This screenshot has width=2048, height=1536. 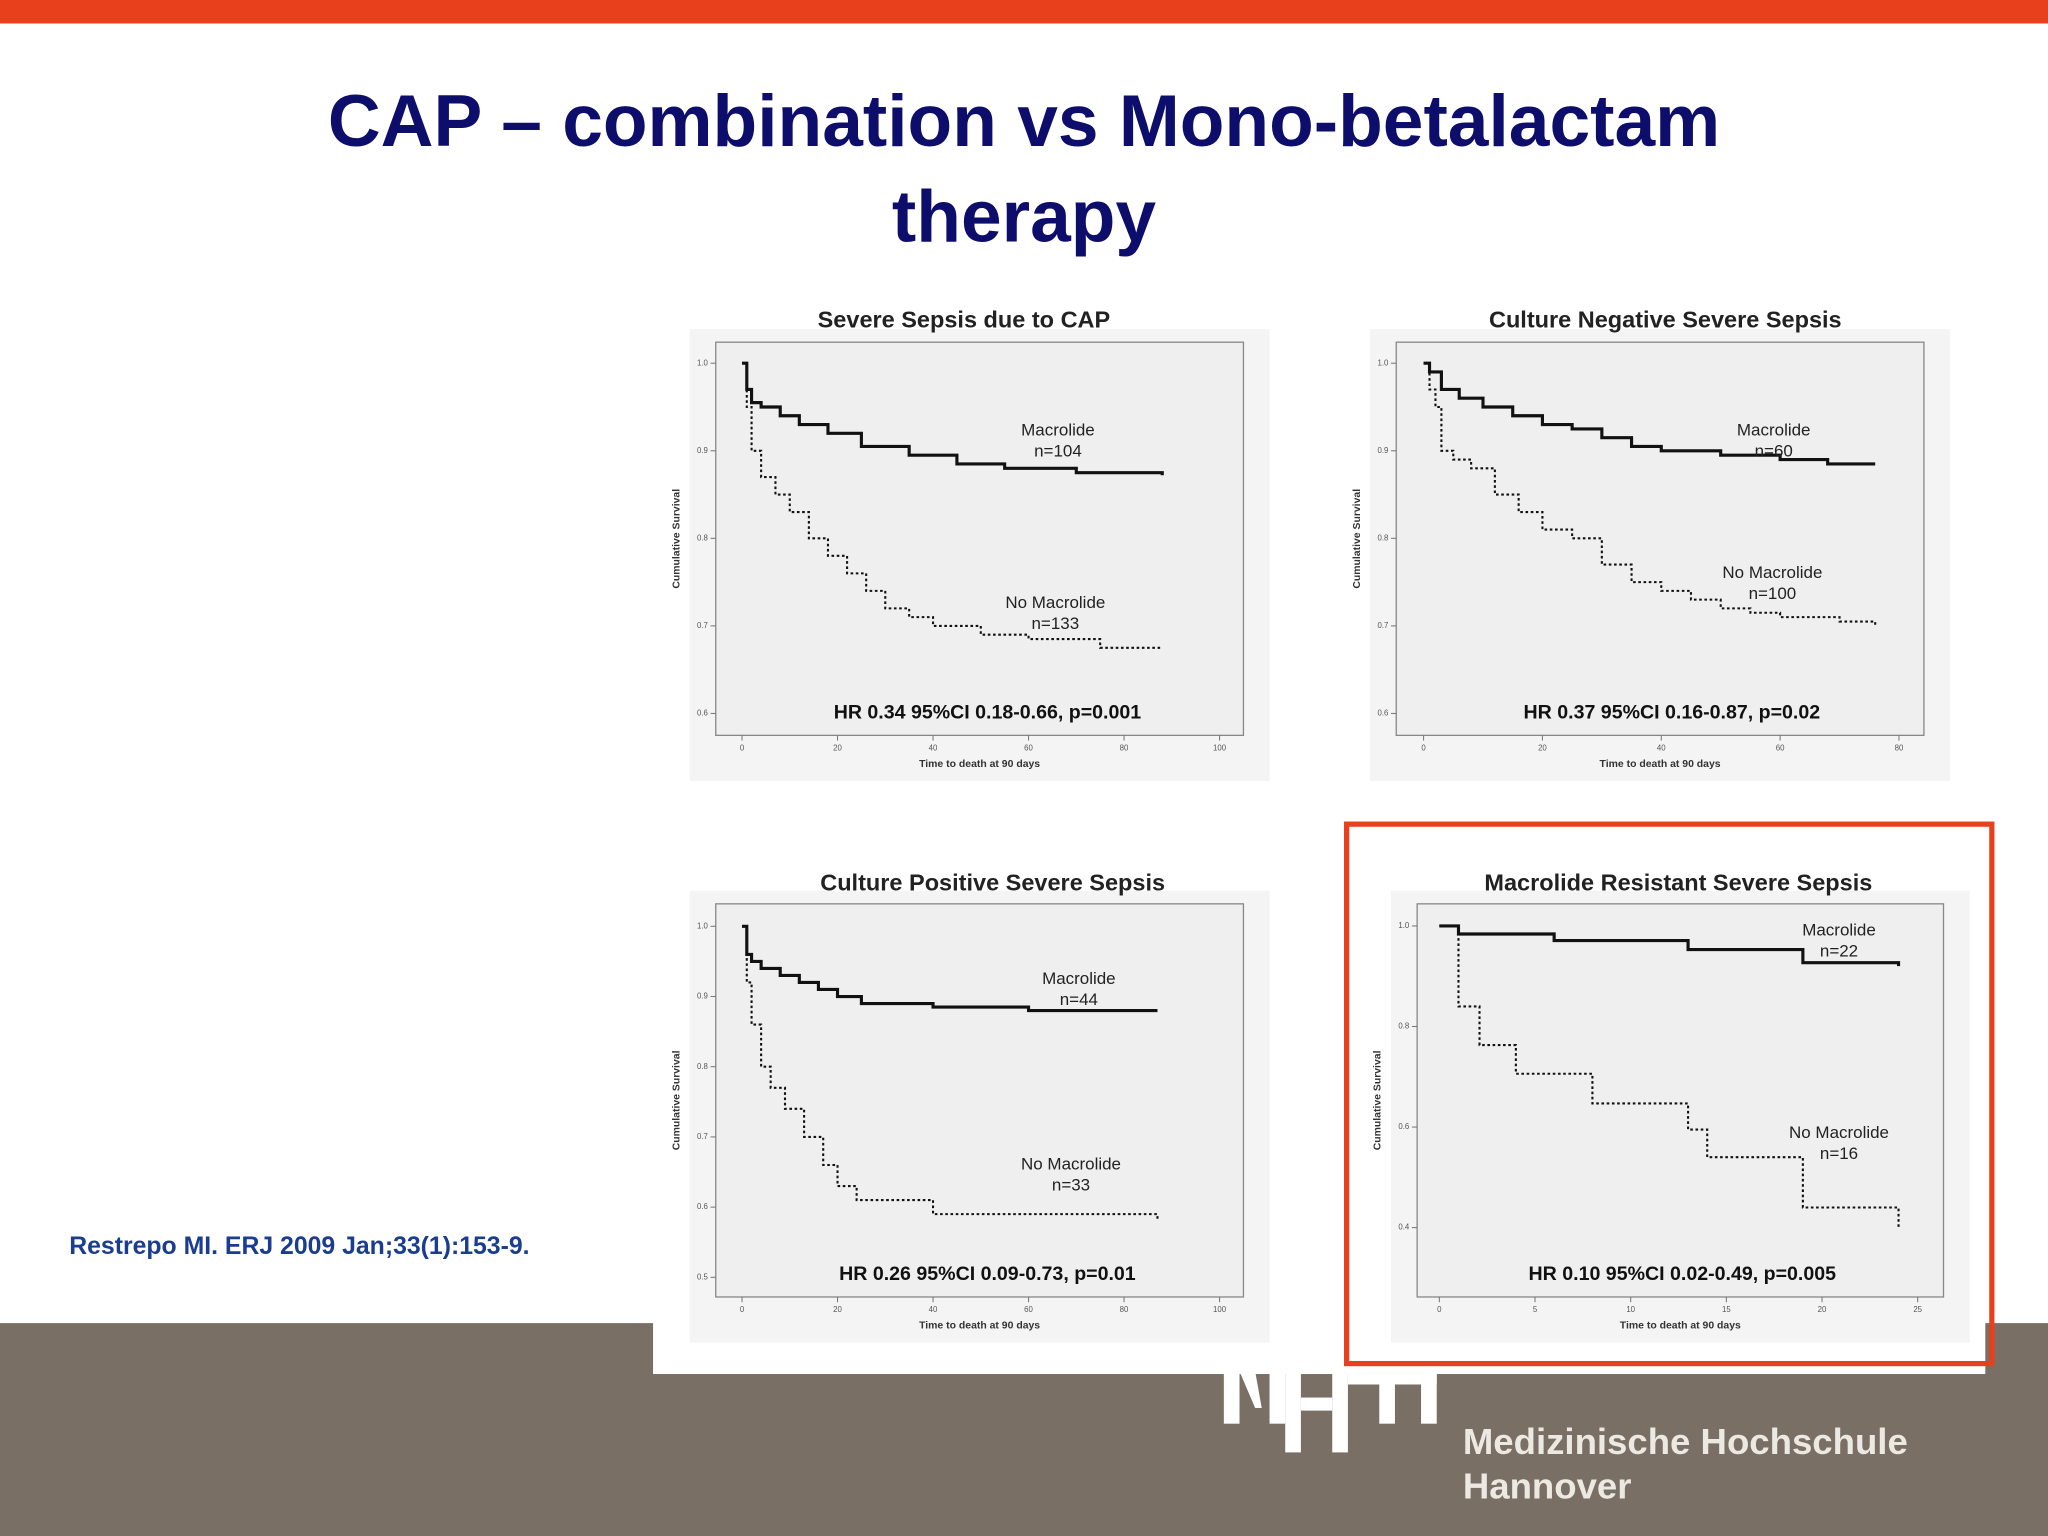 What do you see at coordinates (1071, 1184) in the screenshot?
I see `series-n: n=33` at bounding box center [1071, 1184].